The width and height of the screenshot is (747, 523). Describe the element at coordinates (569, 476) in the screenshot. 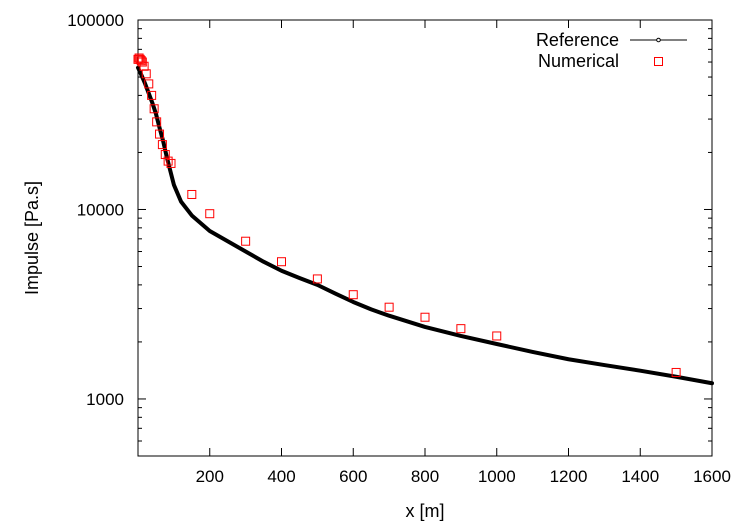

I see `x-tick-label: 1200` at that location.